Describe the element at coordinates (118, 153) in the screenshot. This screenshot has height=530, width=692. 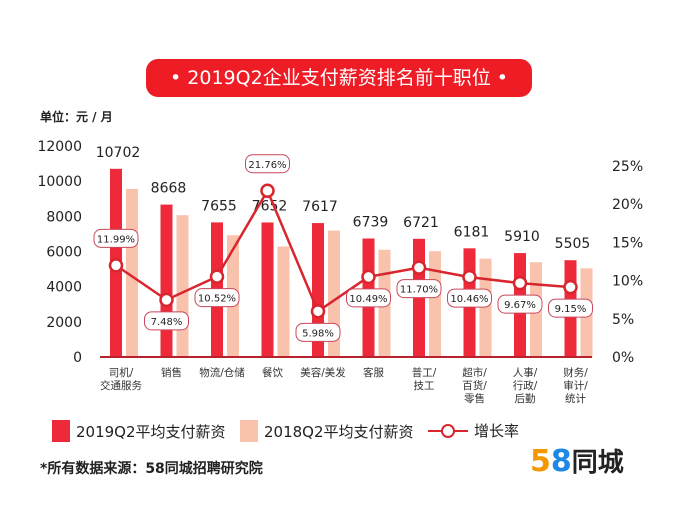
I see `bar-value-label: 10702` at that location.